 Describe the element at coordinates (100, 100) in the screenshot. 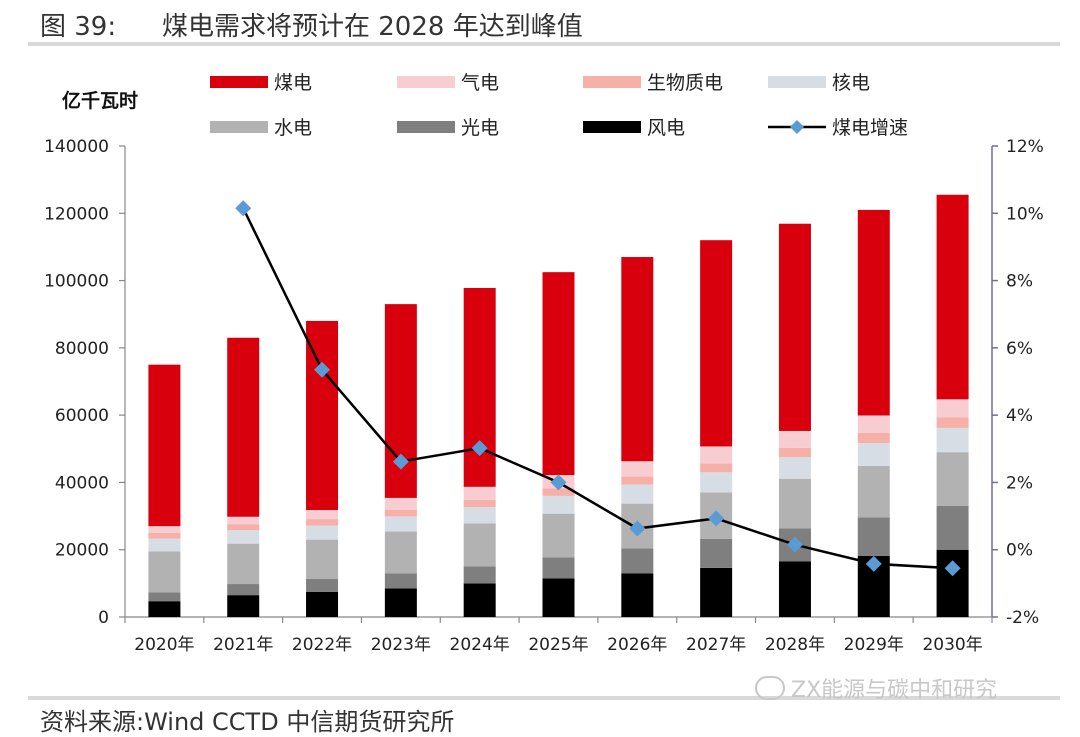

I see `y-axis-label: 亿千瓦时` at that location.